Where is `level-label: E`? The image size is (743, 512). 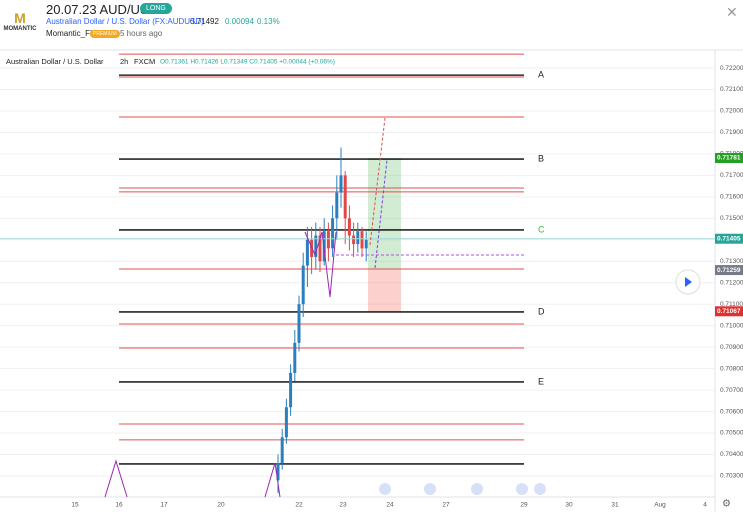
level-label: E is located at coordinates (541, 381).